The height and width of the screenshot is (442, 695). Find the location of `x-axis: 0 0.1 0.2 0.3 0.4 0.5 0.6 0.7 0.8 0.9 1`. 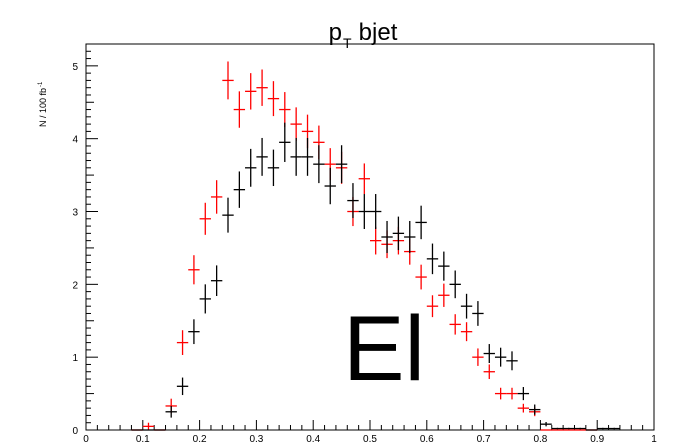

x-axis: 0 0.1 0.2 0.3 0.4 0.5 0.6 0.7 0.8 0.9 1 is located at coordinates (370, 431).